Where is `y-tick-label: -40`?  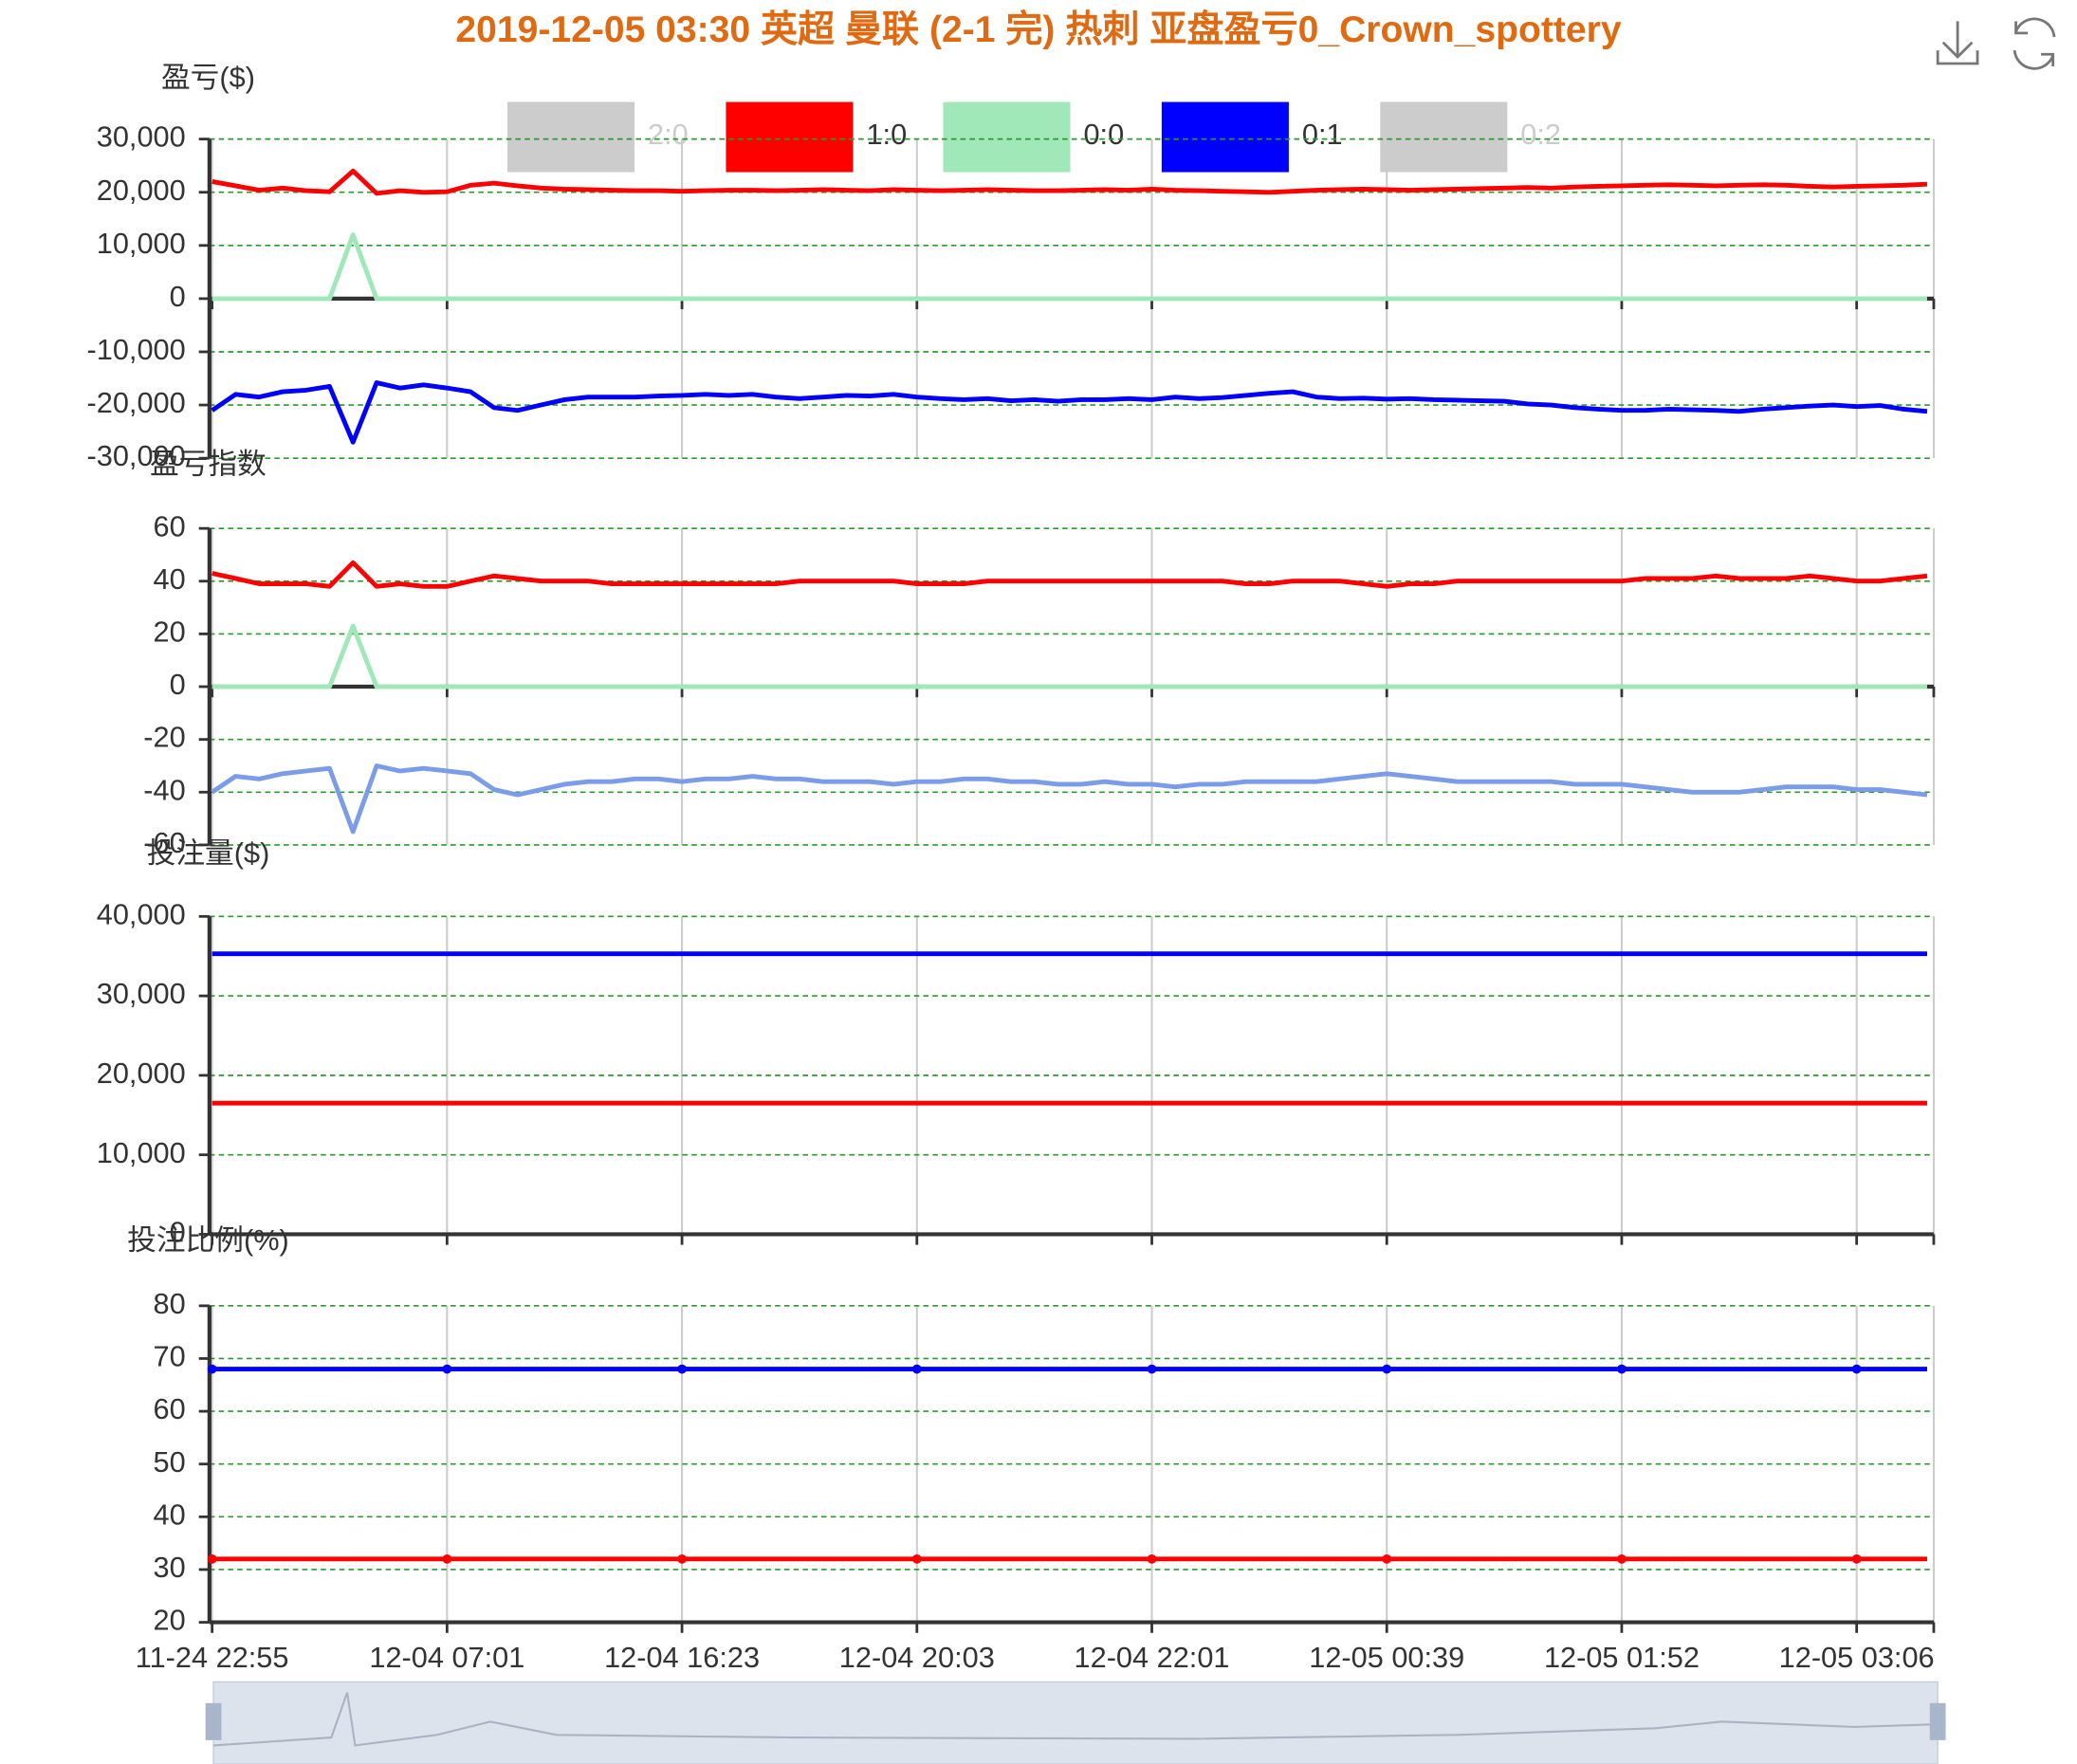
y-tick-label: -40 is located at coordinates (164, 789).